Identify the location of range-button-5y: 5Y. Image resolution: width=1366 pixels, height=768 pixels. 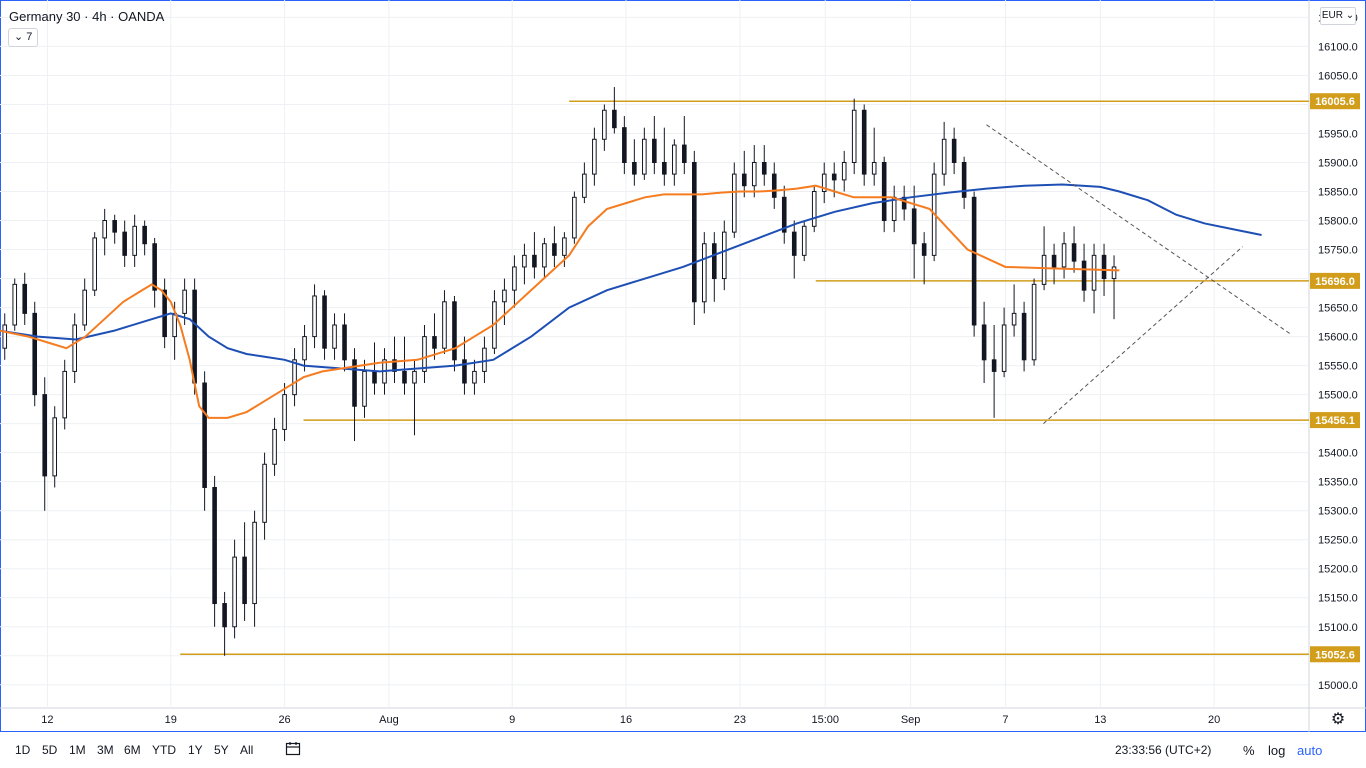
(221, 750).